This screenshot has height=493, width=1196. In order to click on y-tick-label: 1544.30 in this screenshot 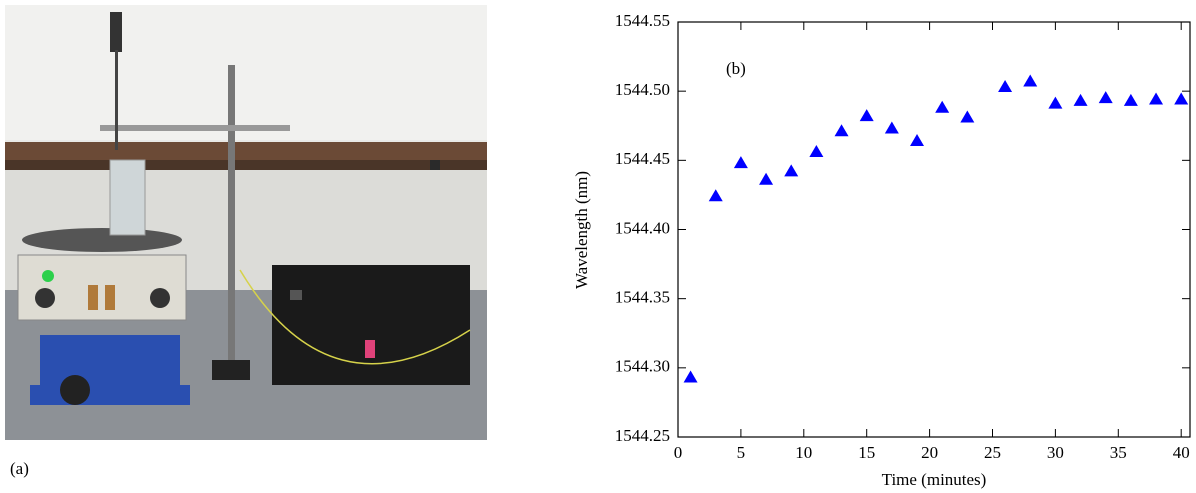, I will do `click(642, 366)`.